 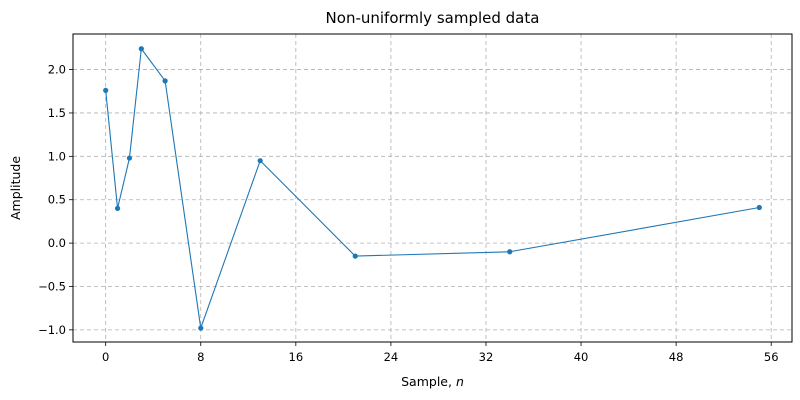 I want to click on y-tick-label: 1.5, so click(x=57, y=113).